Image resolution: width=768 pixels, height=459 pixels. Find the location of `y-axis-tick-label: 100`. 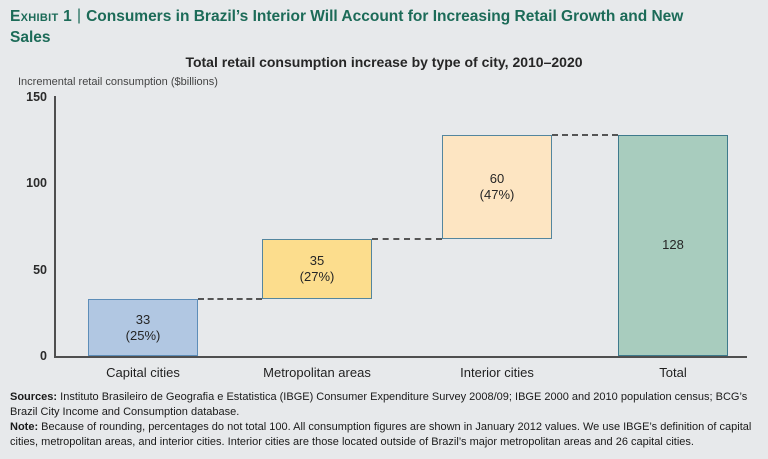

y-axis-tick-label: 100 is located at coordinates (36, 183).